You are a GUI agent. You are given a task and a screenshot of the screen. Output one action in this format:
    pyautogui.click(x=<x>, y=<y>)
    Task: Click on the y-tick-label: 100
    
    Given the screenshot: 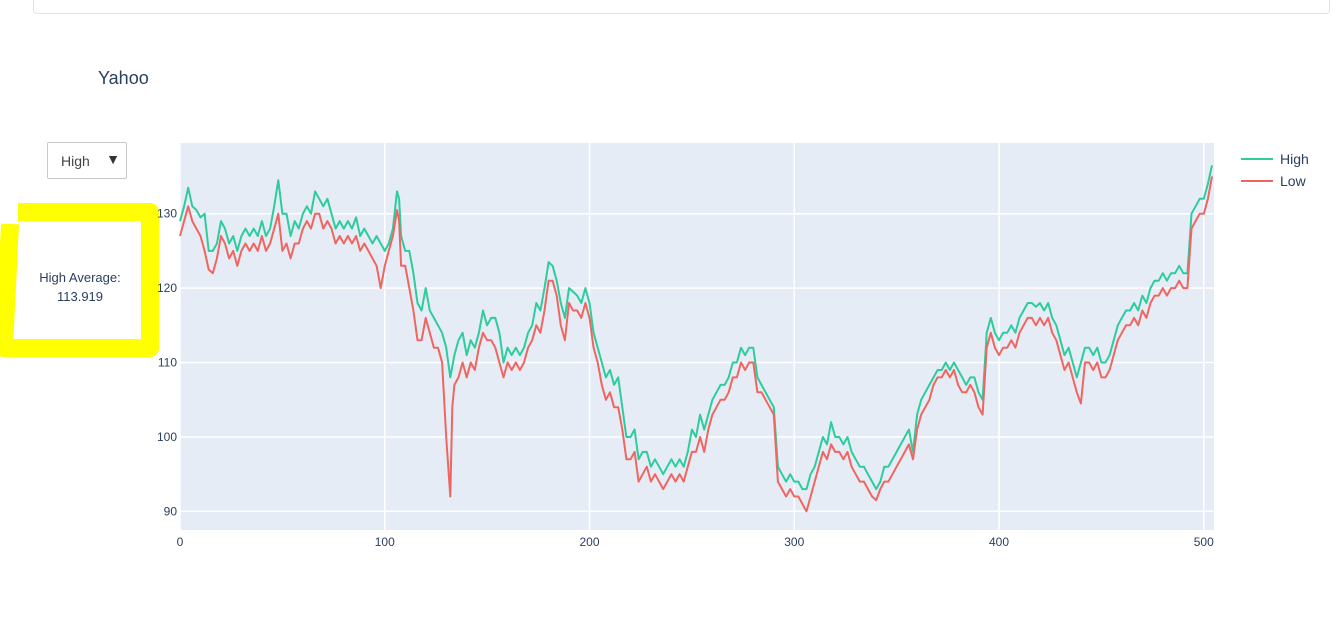 What is the action you would take?
    pyautogui.click(x=167, y=437)
    